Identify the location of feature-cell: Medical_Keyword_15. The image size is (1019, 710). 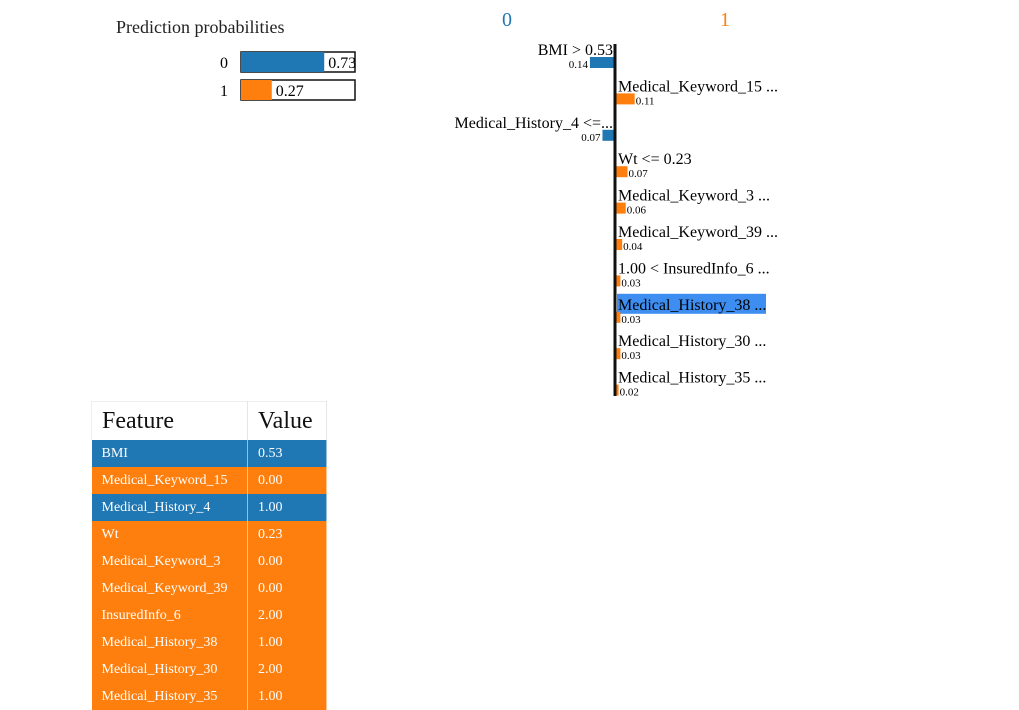
(169, 480).